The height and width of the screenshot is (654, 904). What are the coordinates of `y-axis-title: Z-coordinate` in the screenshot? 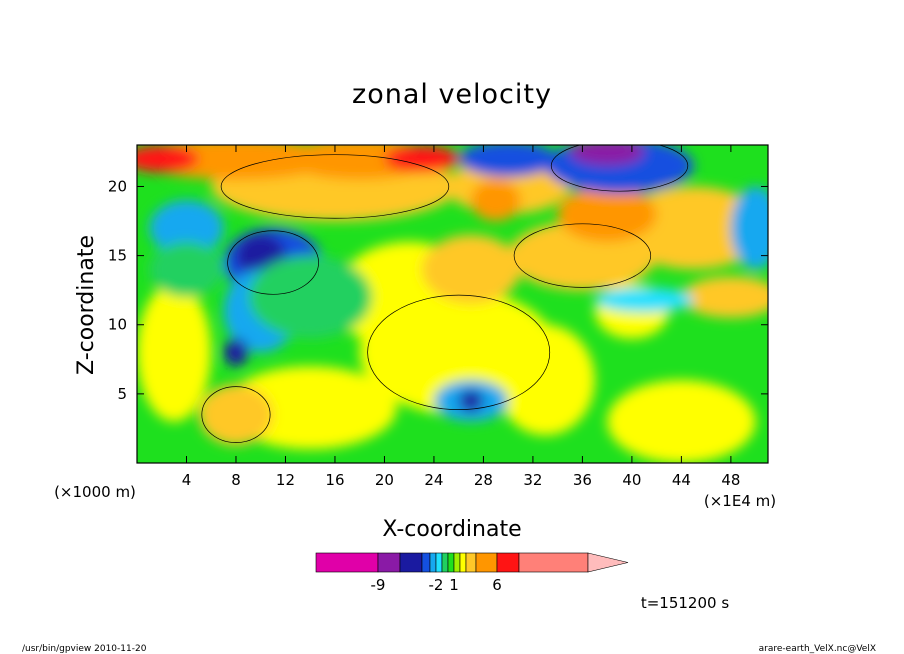 It's located at (86, 305).